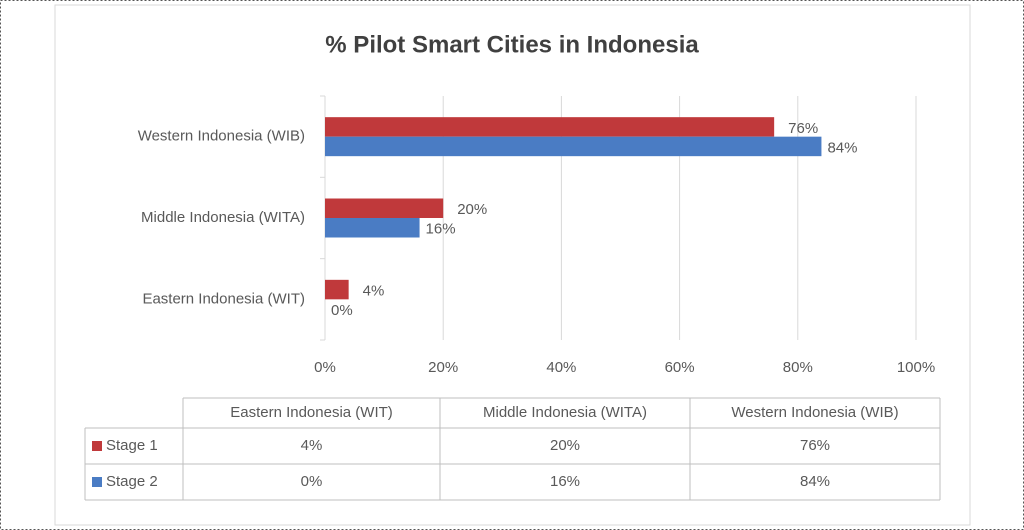 The height and width of the screenshot is (530, 1024). I want to click on data-label: 16%, so click(441, 229).